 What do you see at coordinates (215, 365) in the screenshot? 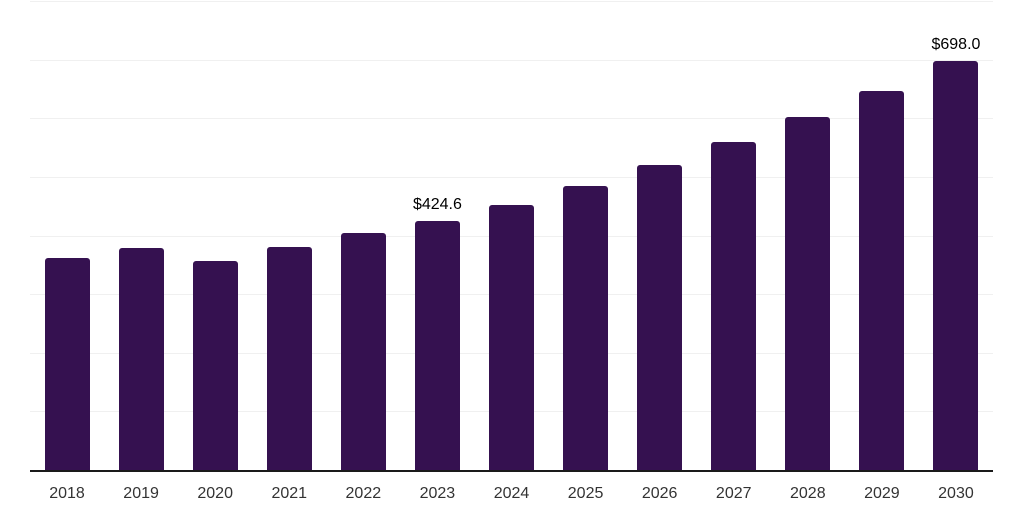
I see `bar-2020` at bounding box center [215, 365].